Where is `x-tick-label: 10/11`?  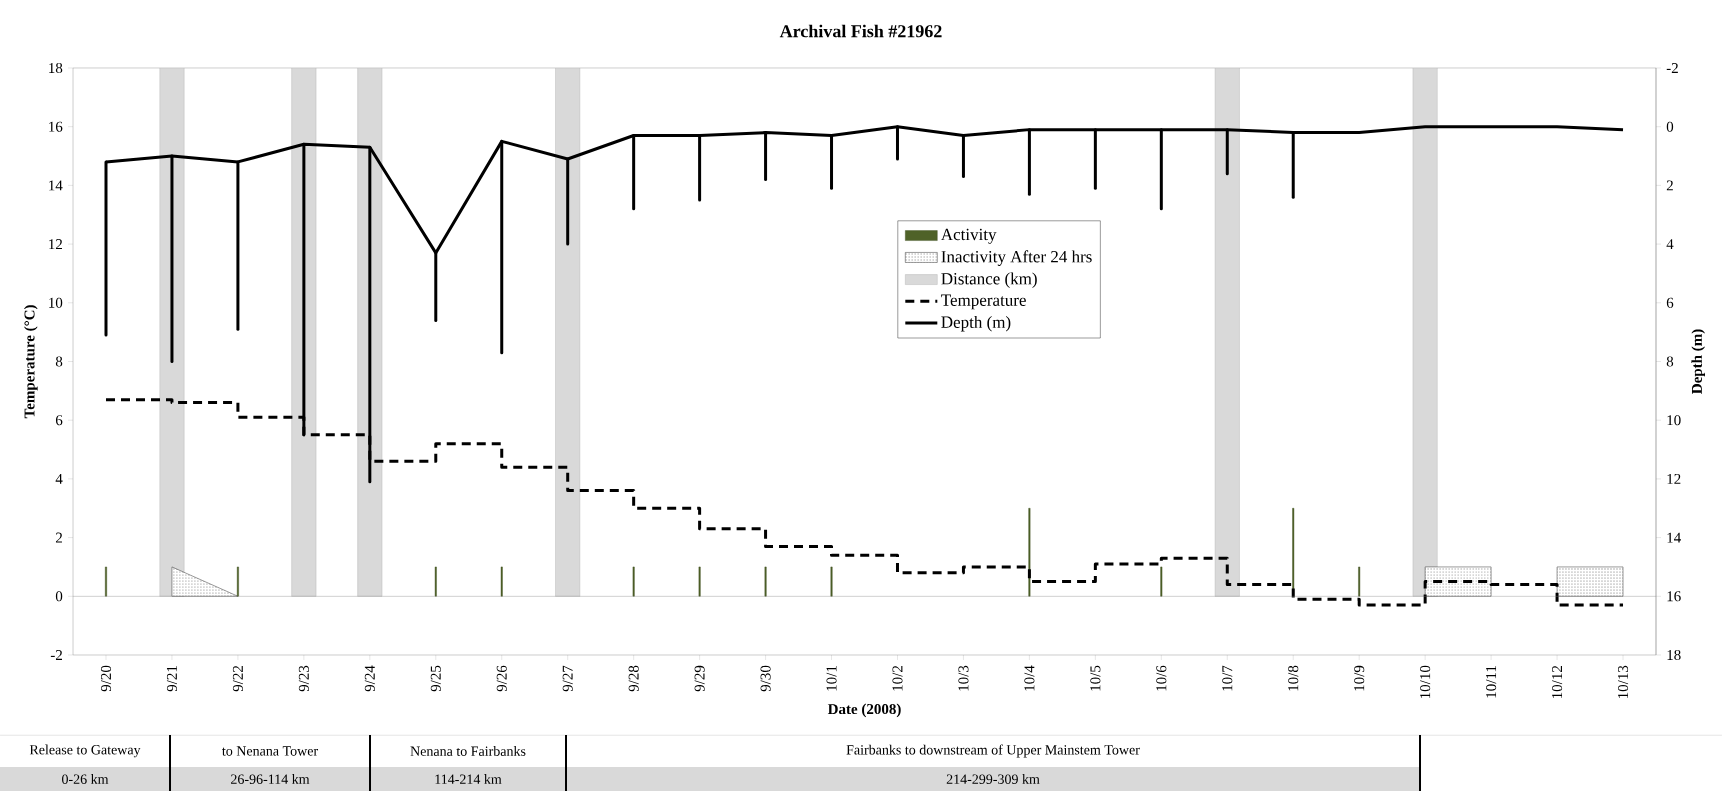
x-tick-label: 10/11 is located at coordinates (1491, 682).